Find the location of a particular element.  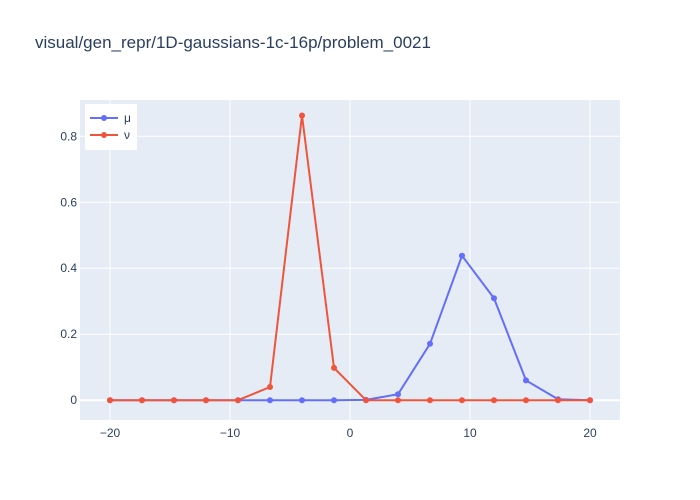

y-tick-label: 0.2 is located at coordinates (68, 334).